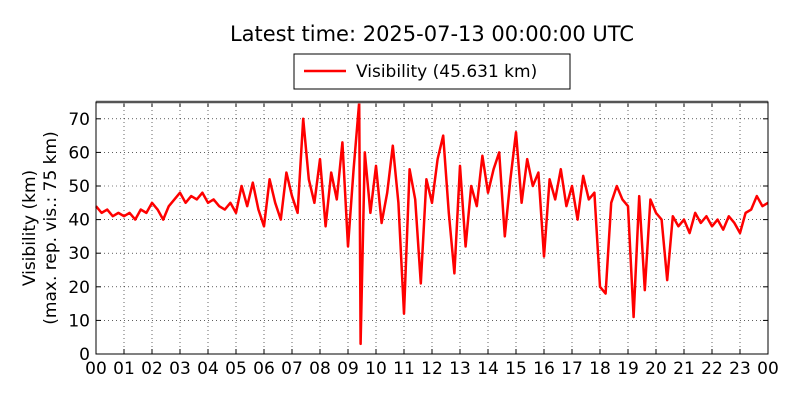 The width and height of the screenshot is (800, 400). What do you see at coordinates (432, 369) in the screenshot?
I see `x-tick-label: 12` at bounding box center [432, 369].